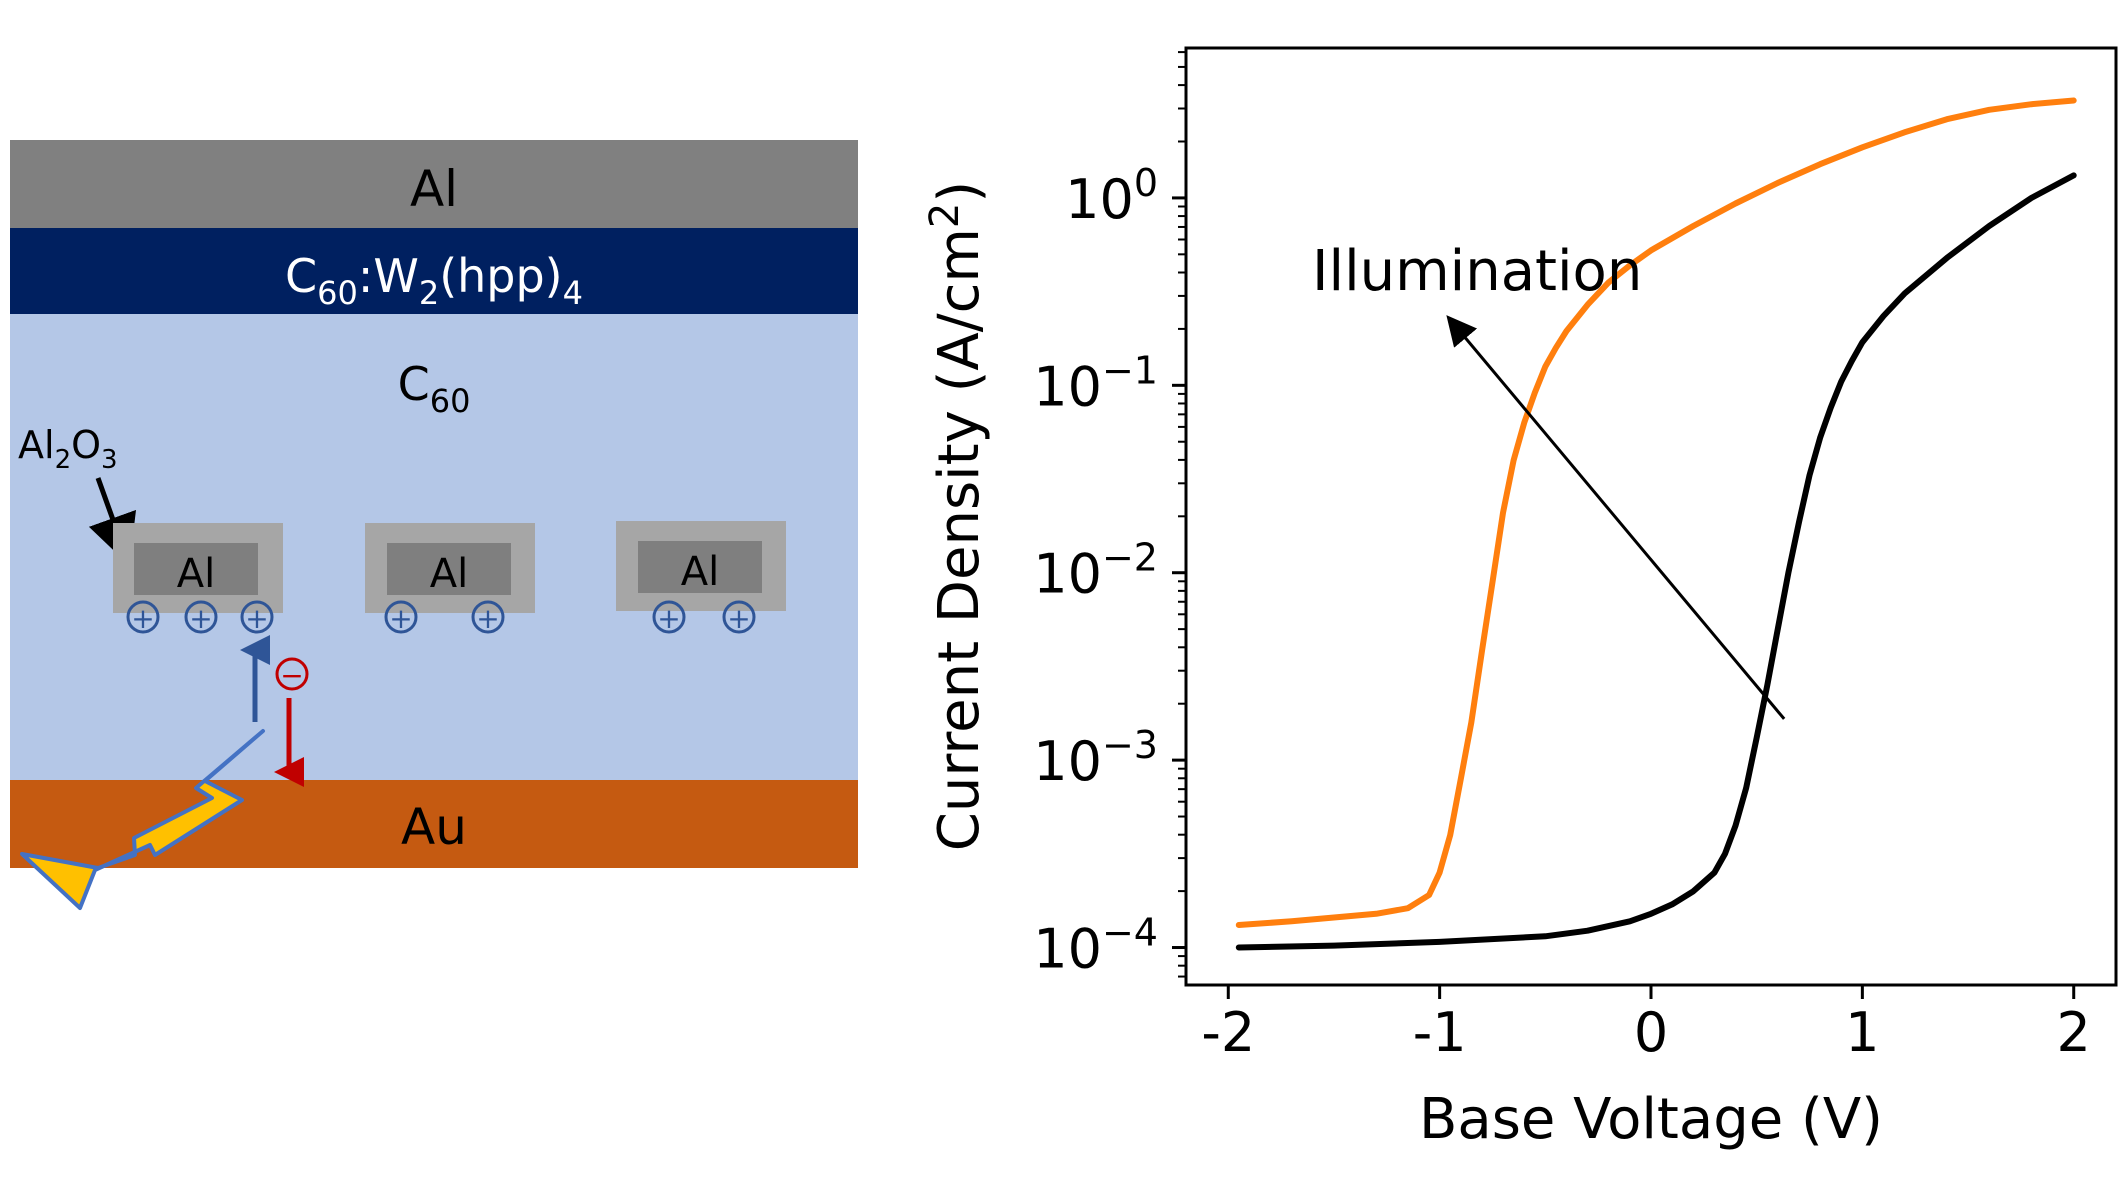  What do you see at coordinates (434, 280) in the screenshot?
I see `layer-dopant-label: C60:W2(hpp)4` at bounding box center [434, 280].